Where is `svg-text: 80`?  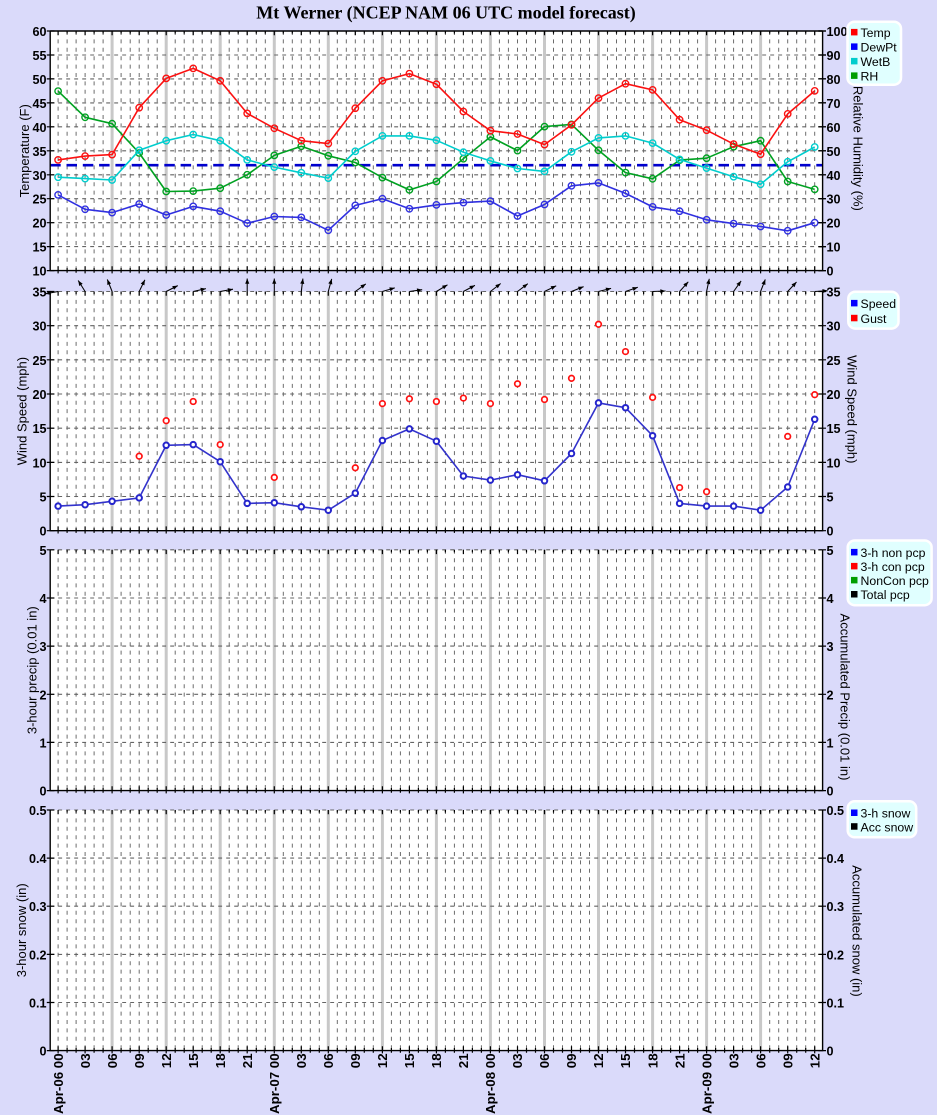
svg-text: 80 is located at coordinates (834, 80).